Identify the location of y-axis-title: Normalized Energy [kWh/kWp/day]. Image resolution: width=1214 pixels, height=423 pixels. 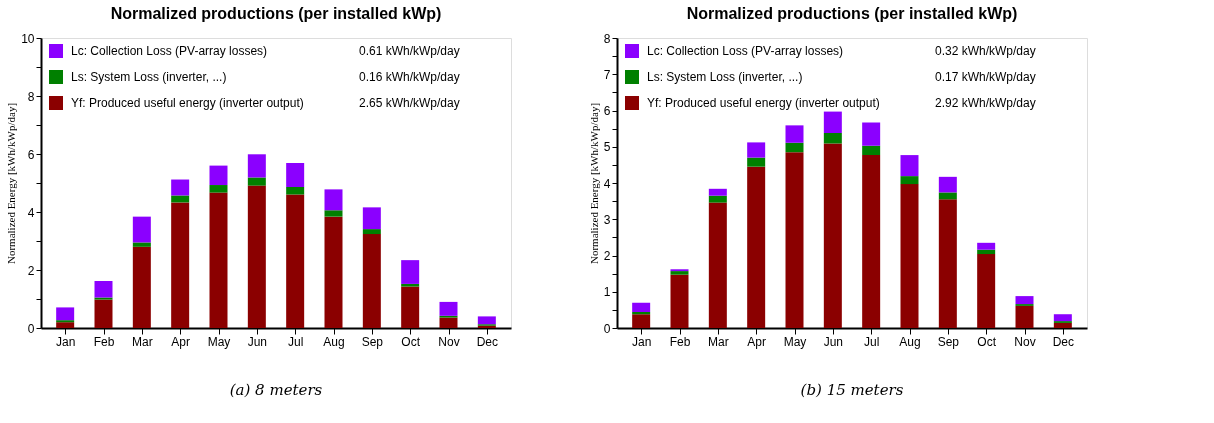
(593, 183).